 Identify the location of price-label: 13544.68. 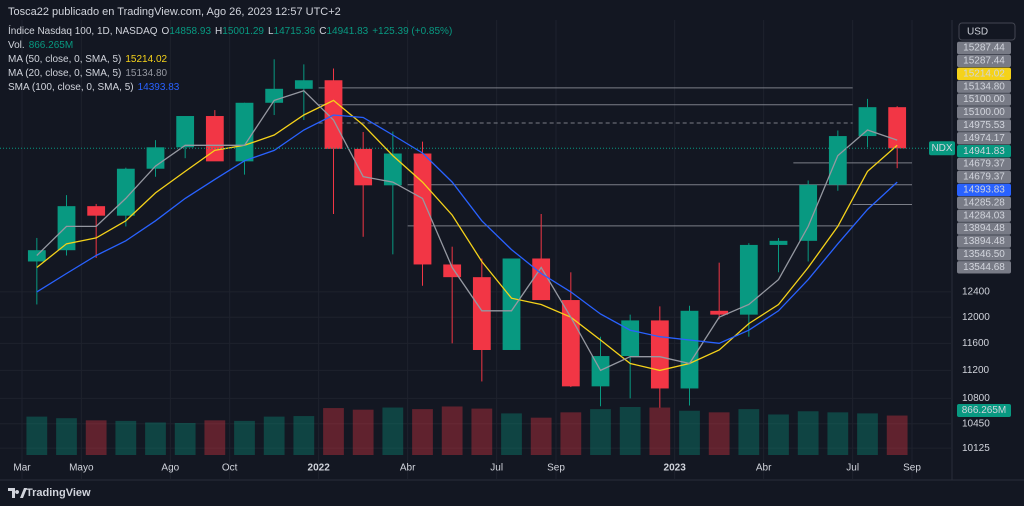
(984, 267).